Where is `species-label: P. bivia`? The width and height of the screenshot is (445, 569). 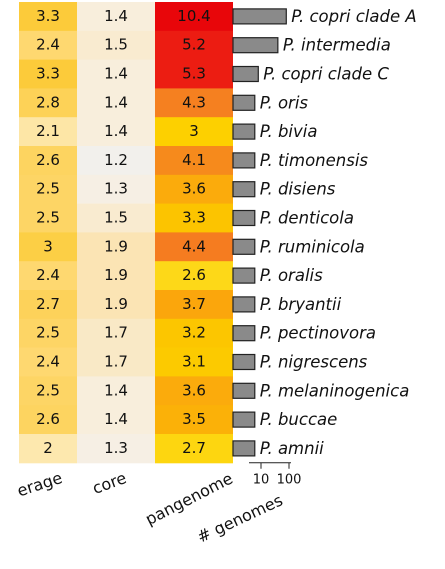
species-label: P. bivia is located at coordinates (289, 131).